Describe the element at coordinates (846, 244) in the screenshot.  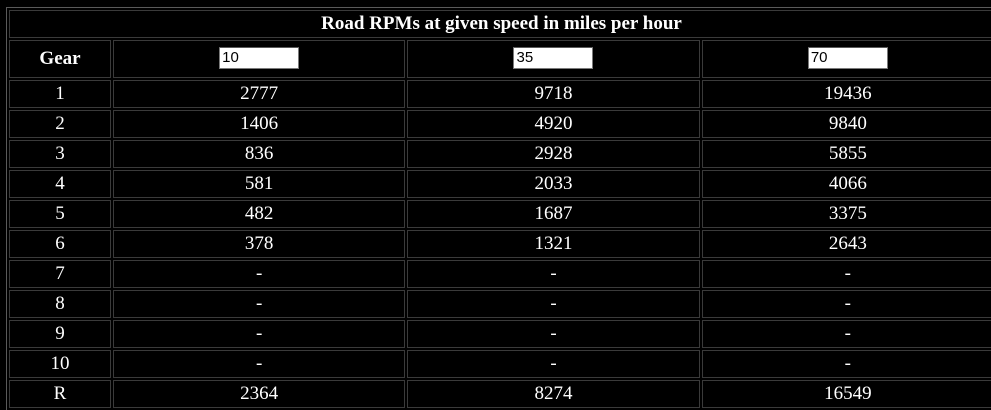
I see `rpm-cell: 2643` at that location.